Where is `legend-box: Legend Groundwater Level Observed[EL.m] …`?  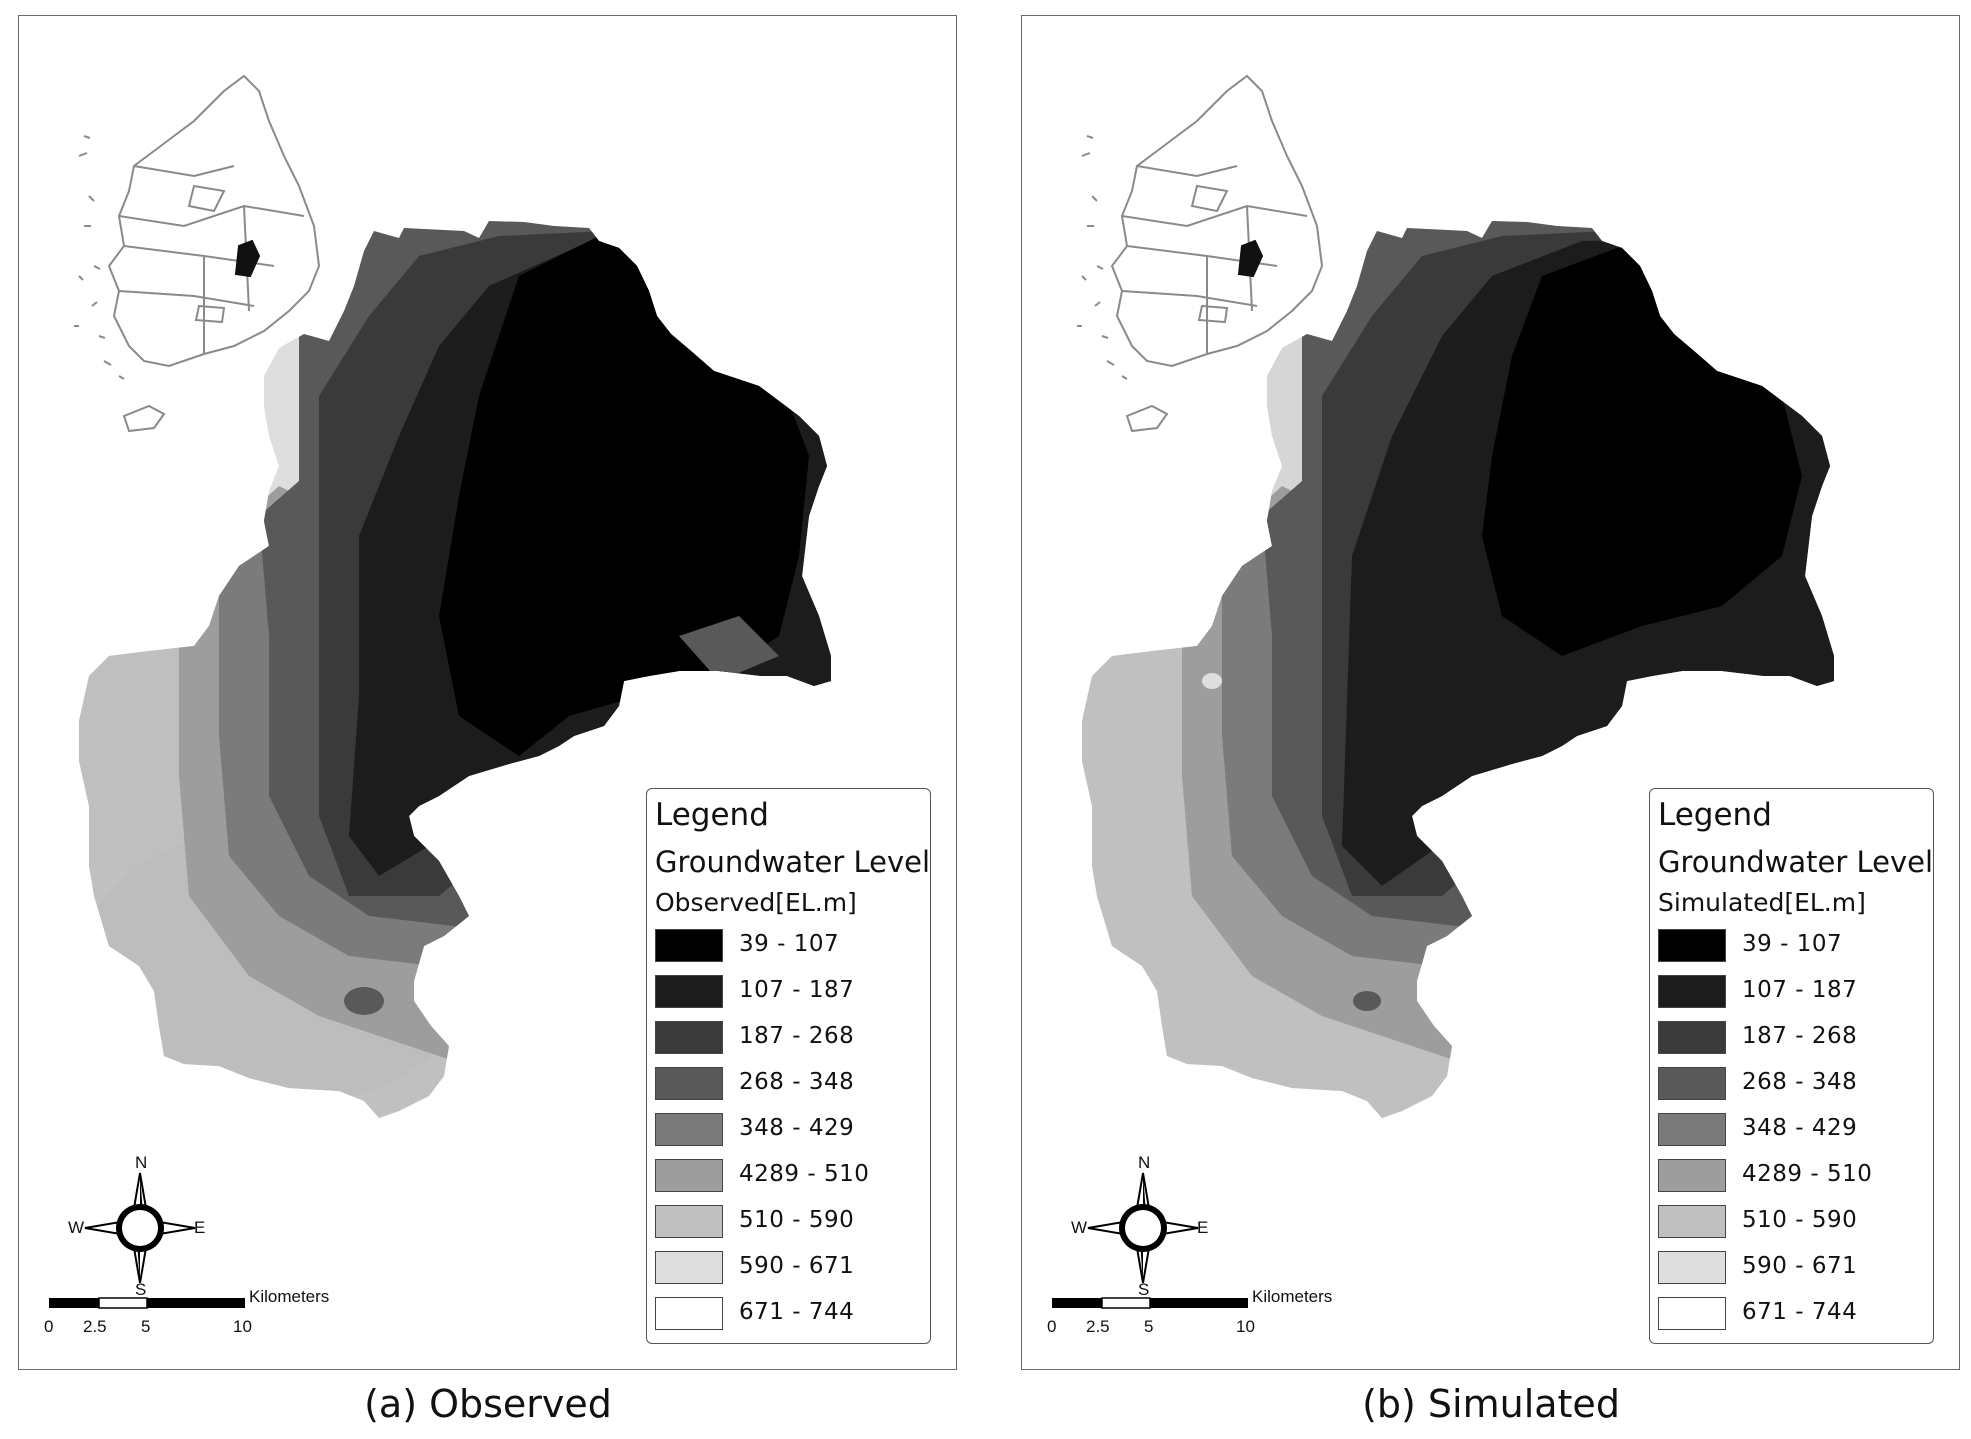
legend-box: Legend Groundwater Level Observed[EL.m] … is located at coordinates (788, 1066).